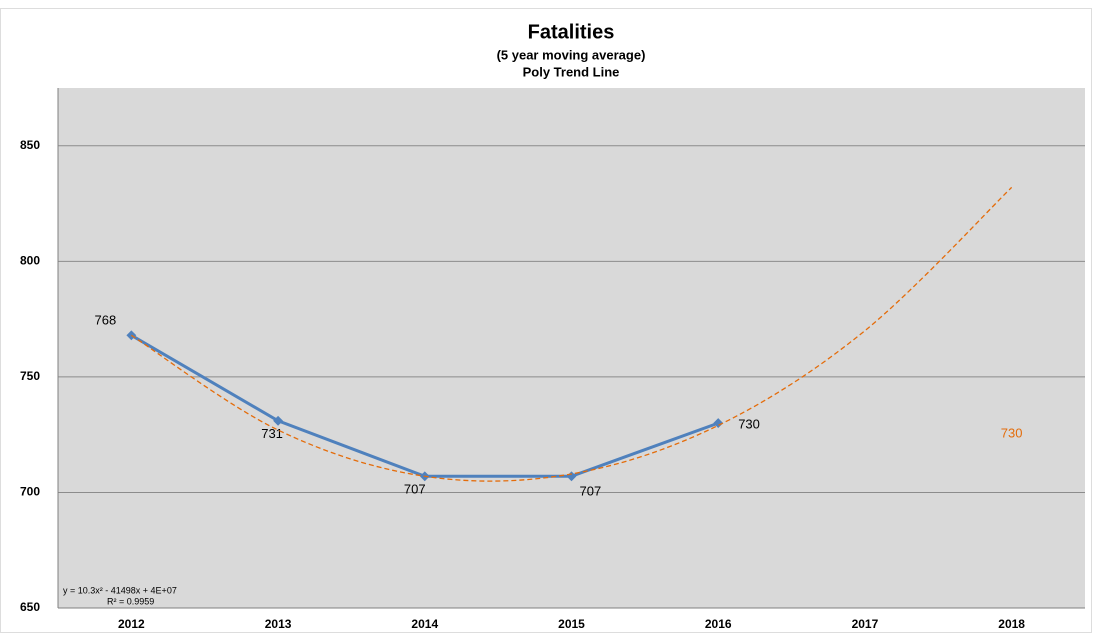  I want to click on chart-title: Fatalities, so click(571, 32).